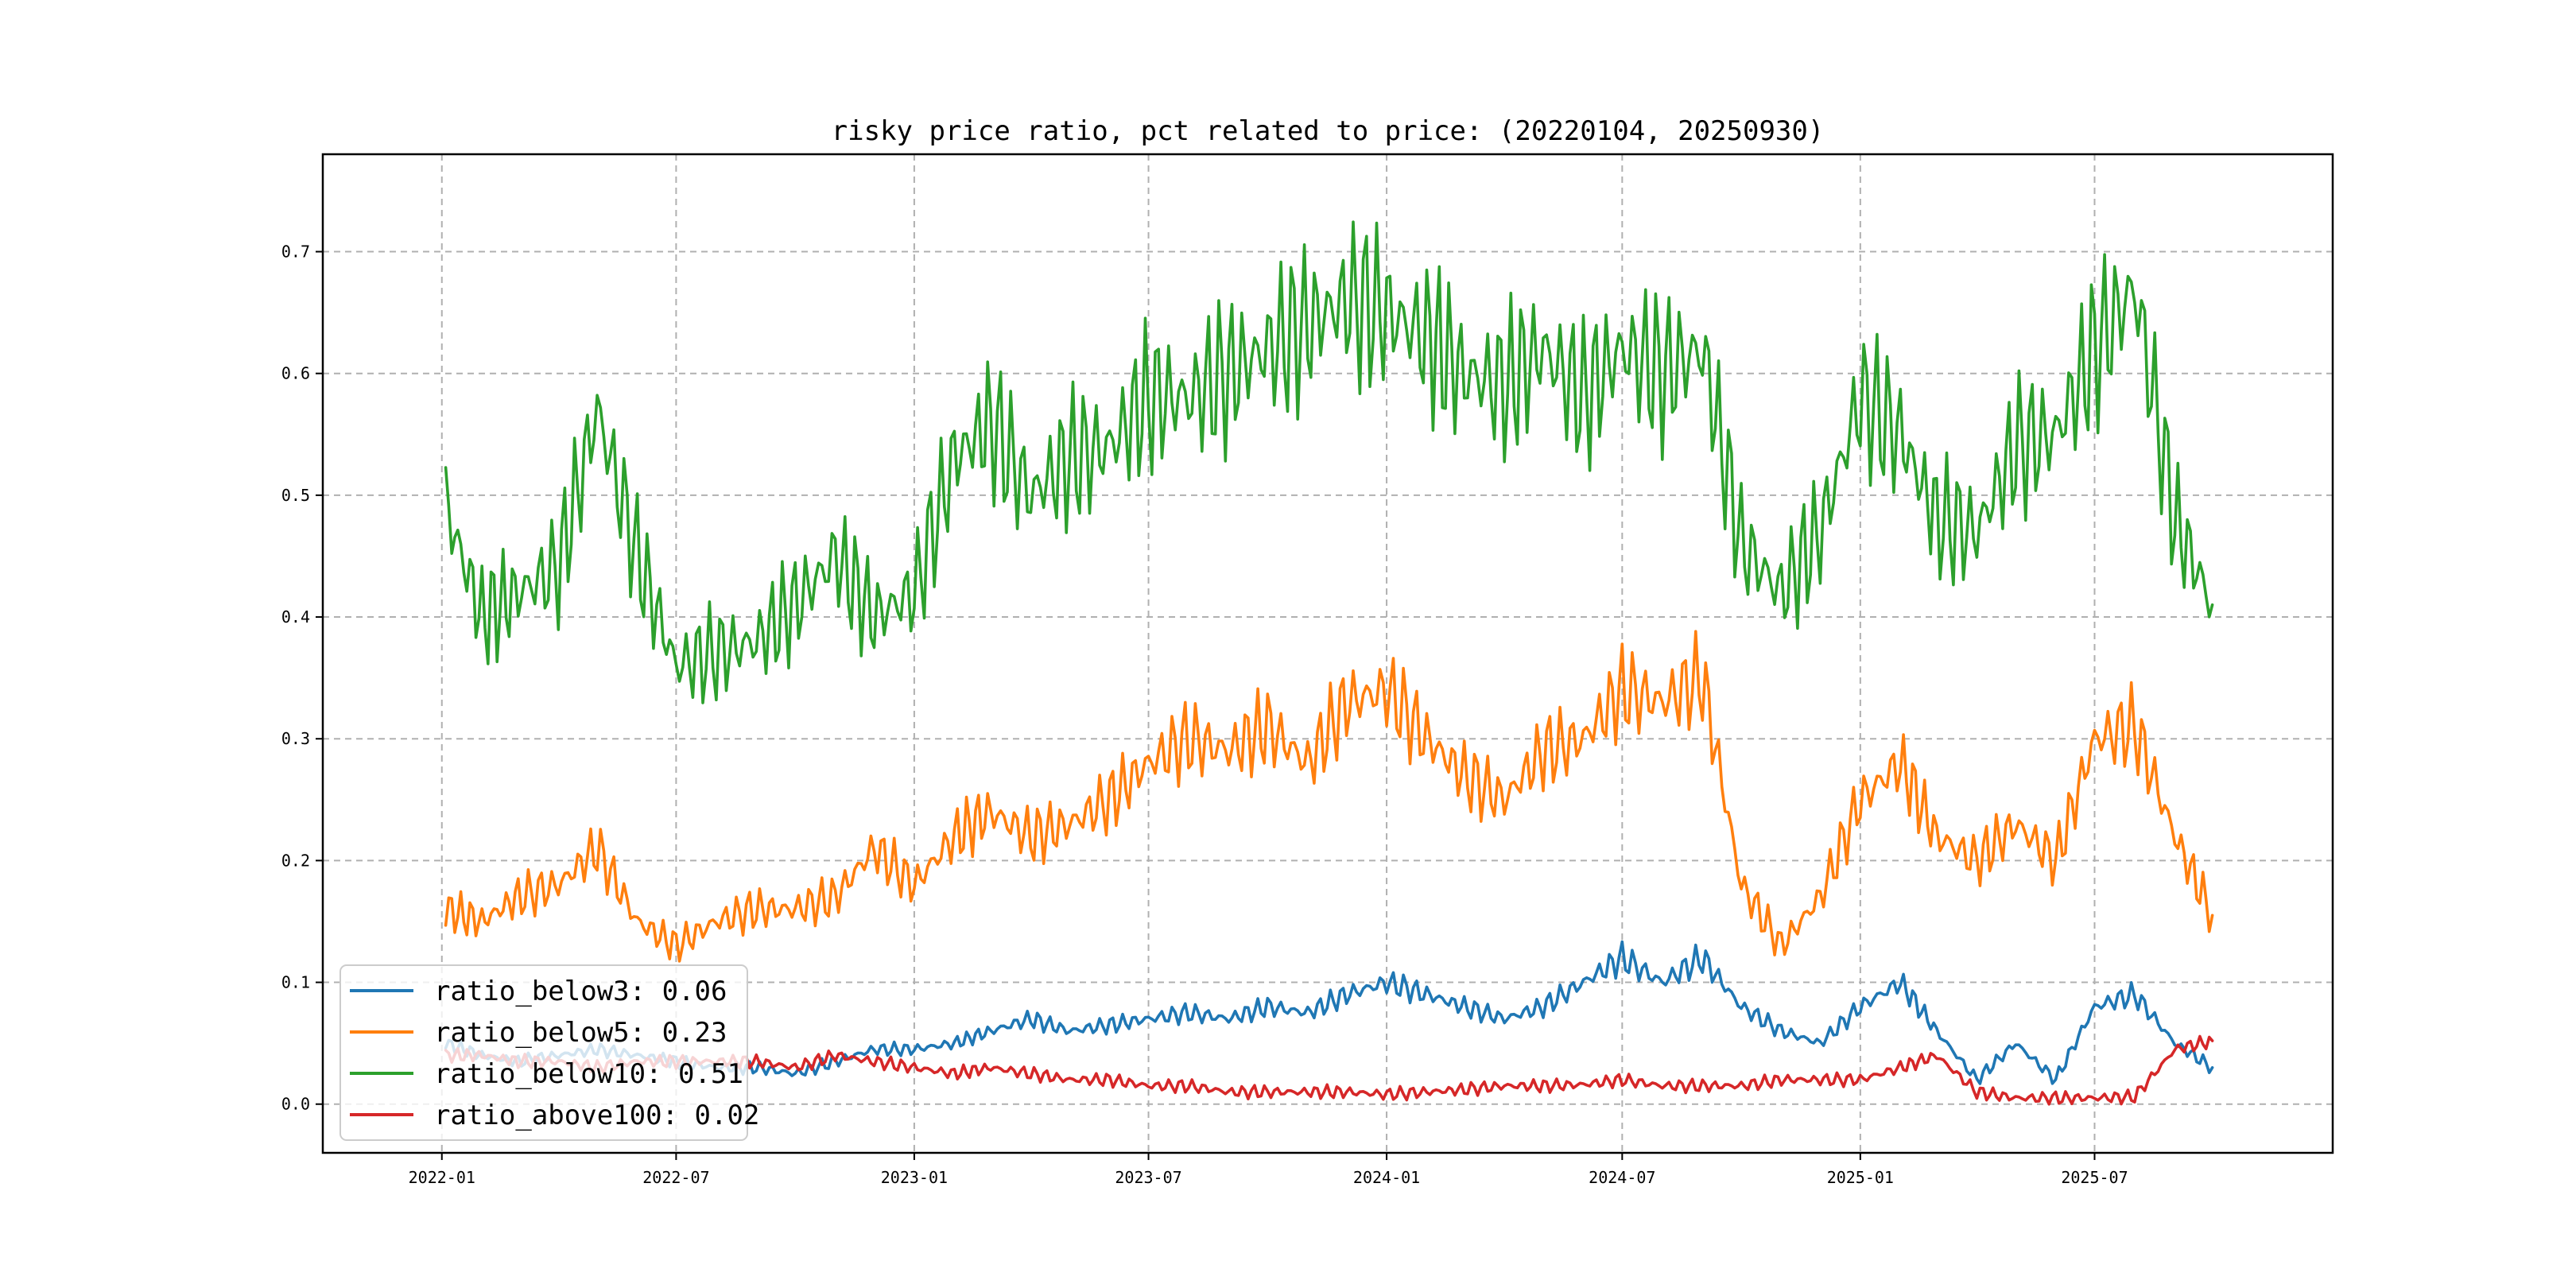 The width and height of the screenshot is (2576, 1288). What do you see at coordinates (295, 374) in the screenshot?
I see `y-tick-label: 0.6` at bounding box center [295, 374].